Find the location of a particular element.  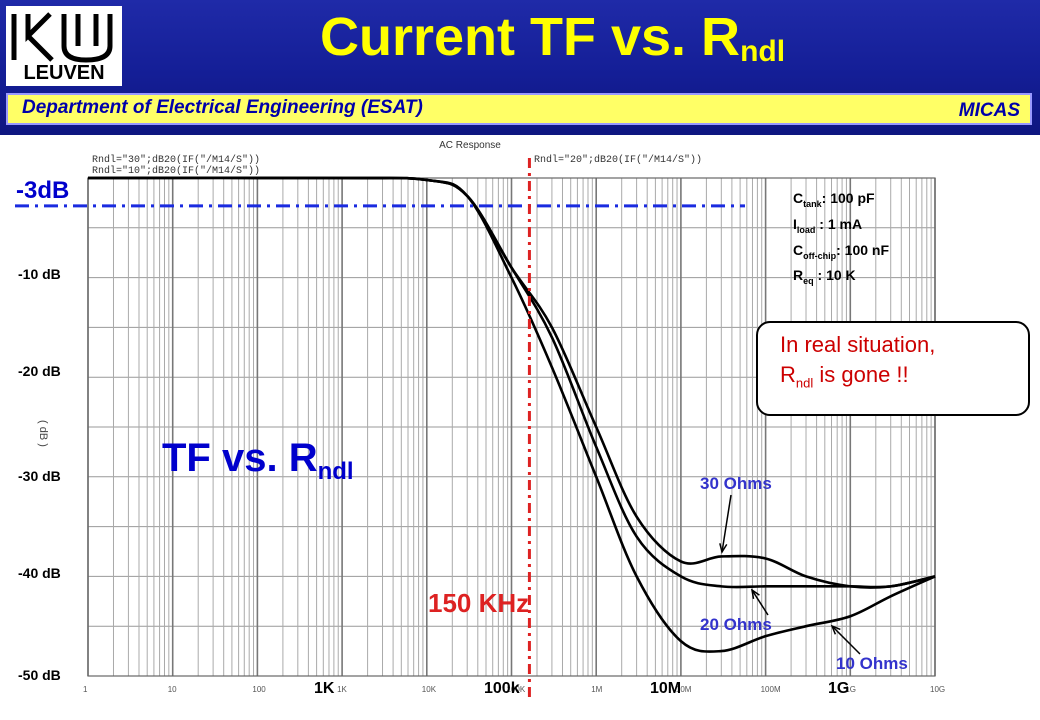

y-tick-label: -20 dB is located at coordinates (39, 371).